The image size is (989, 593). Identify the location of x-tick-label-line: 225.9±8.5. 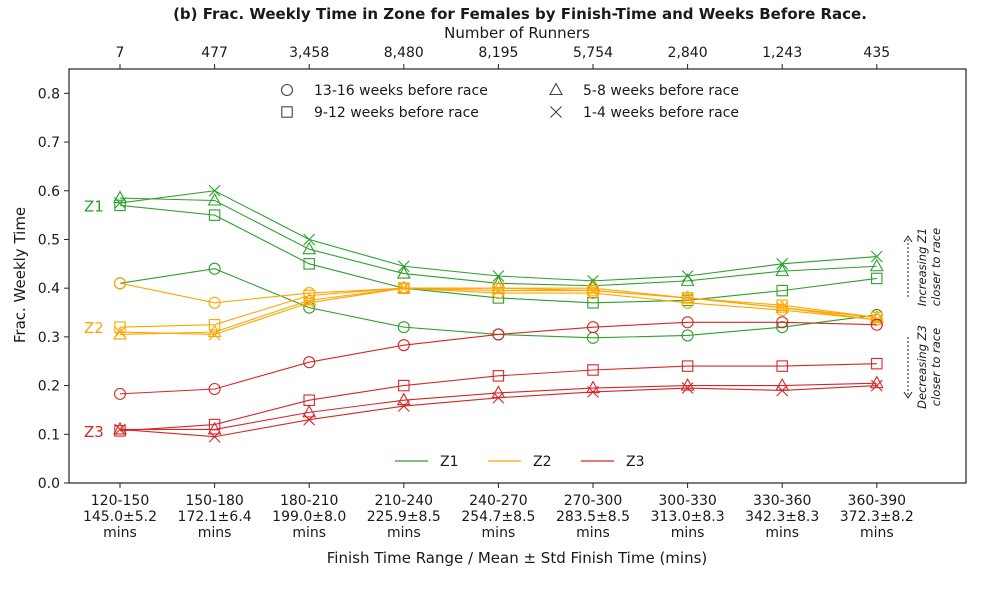
(404, 517).